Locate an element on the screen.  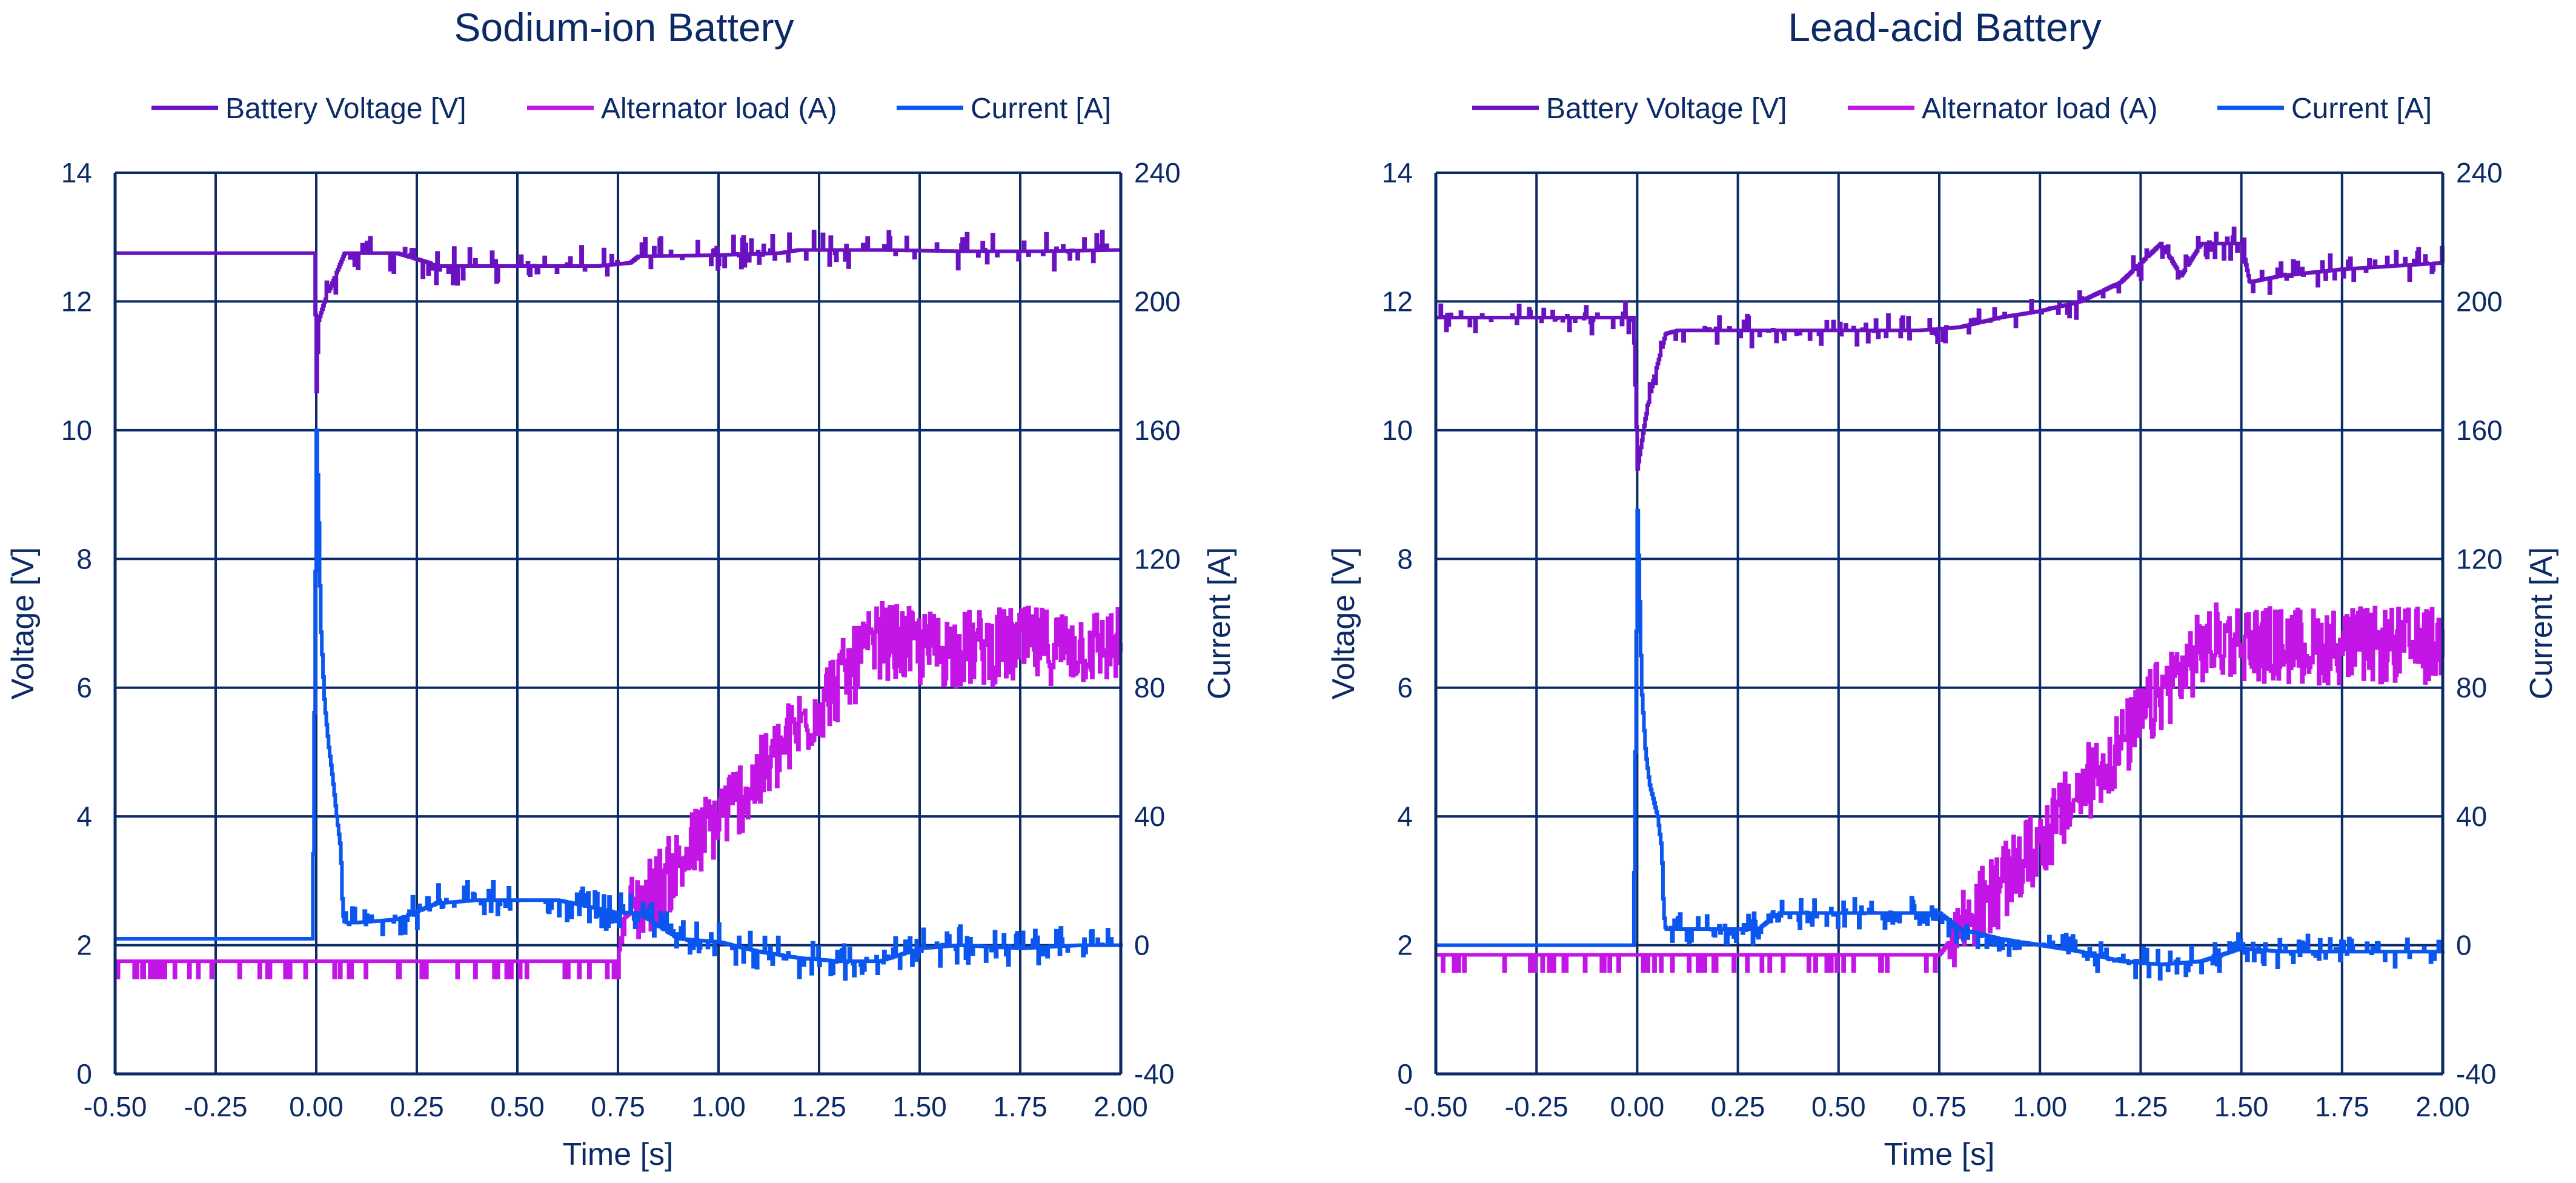
chart-title: Sodium-ion Battery is located at coordinates (624, 27).